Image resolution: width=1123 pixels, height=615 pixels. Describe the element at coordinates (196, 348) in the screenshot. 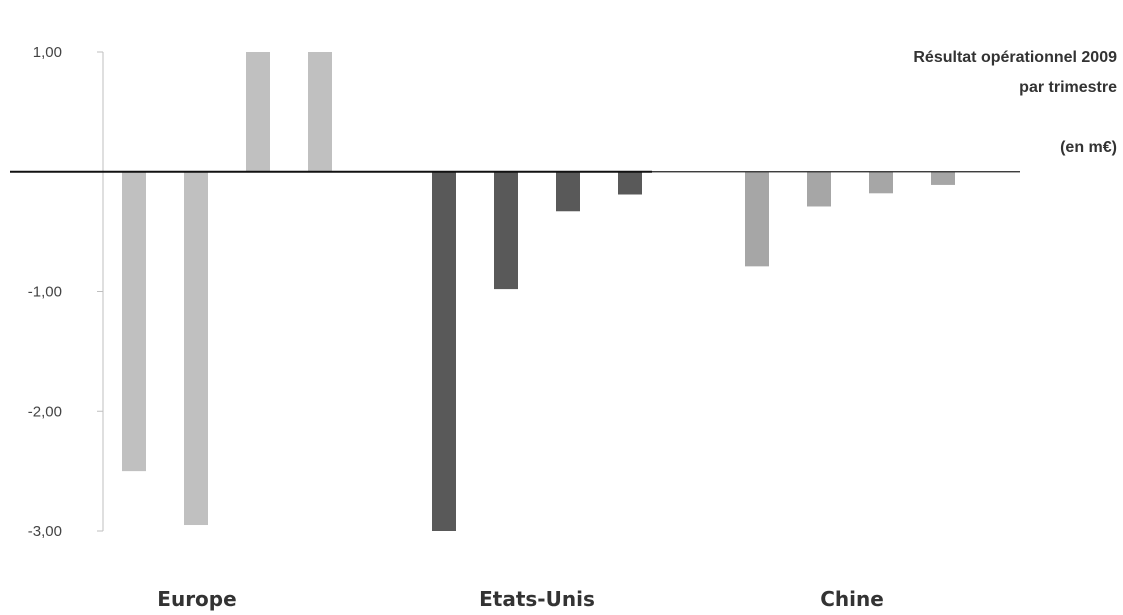

I see `bar-europe-q2` at that location.